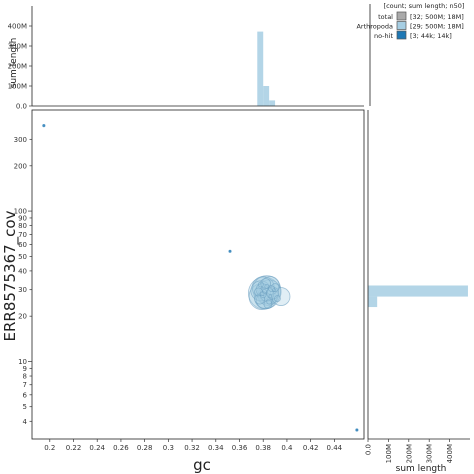  What do you see at coordinates (263, 448) in the screenshot?
I see `x-tick-label-9: 0.38` at bounding box center [263, 448].